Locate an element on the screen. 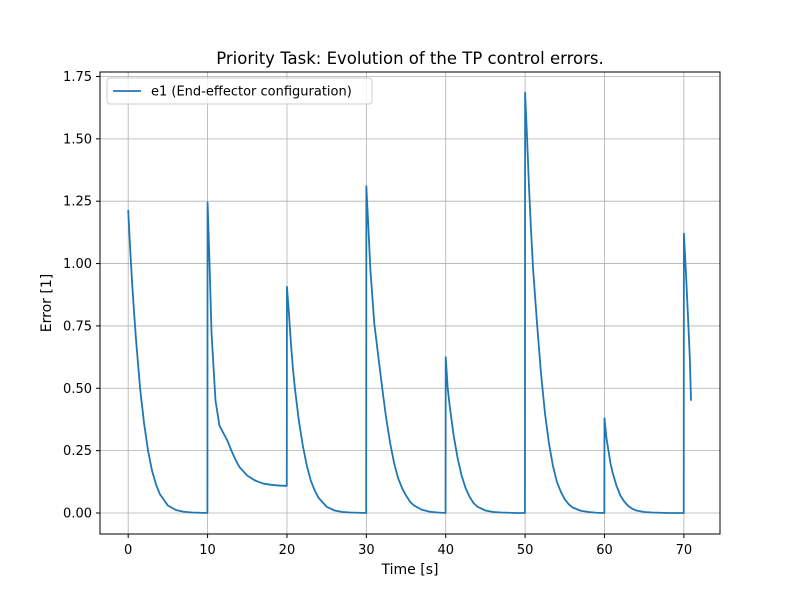  x-tick-label: 40 is located at coordinates (445, 550).